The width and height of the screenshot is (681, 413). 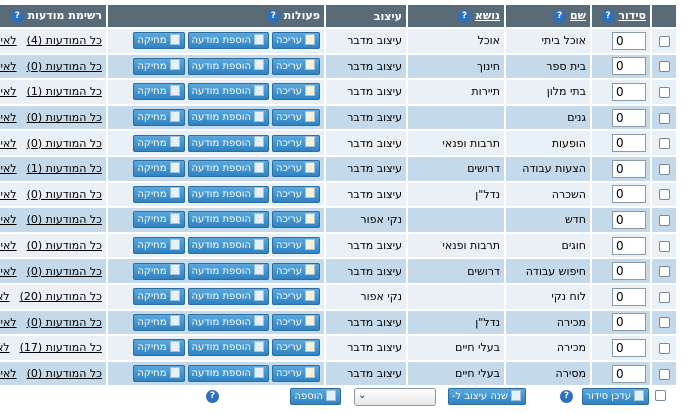 What do you see at coordinates (315, 396) in the screenshot?
I see `add-board-button: הוספה` at bounding box center [315, 396].